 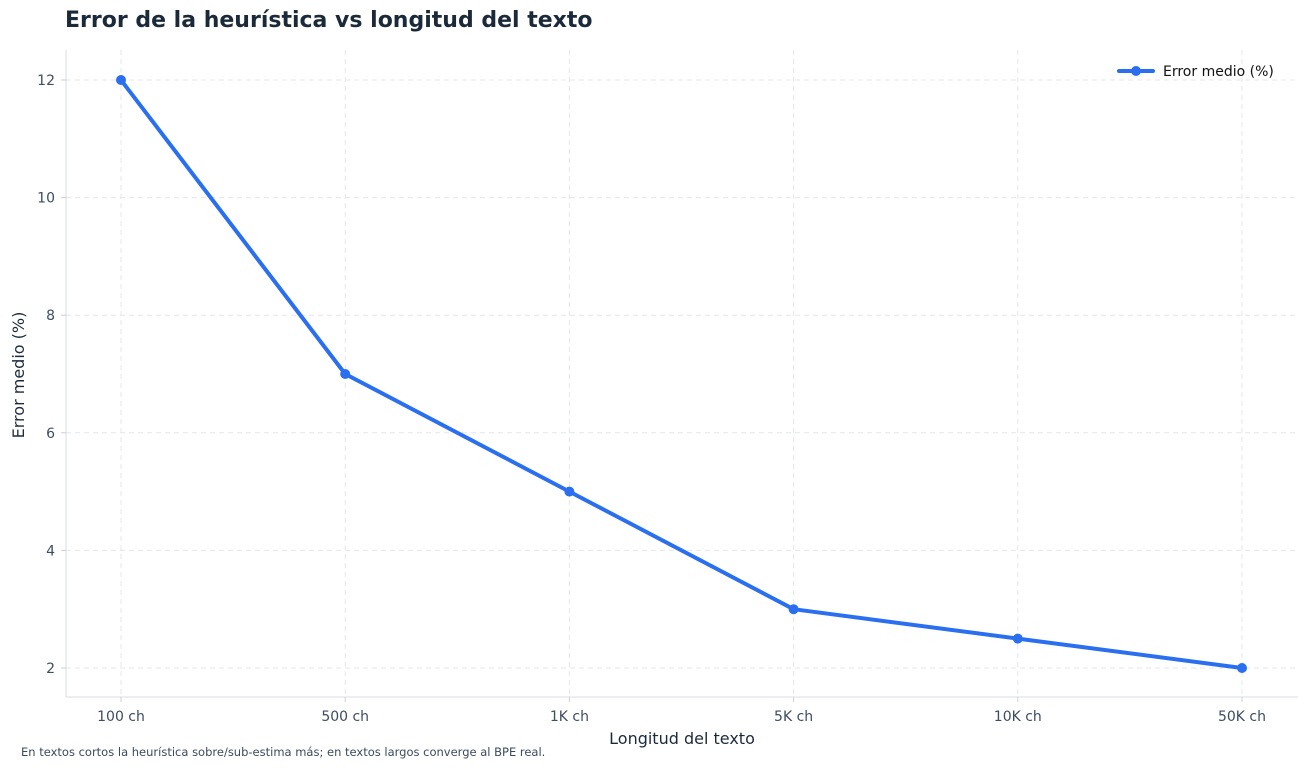 What do you see at coordinates (51, 375) in the screenshot?
I see `y-tick-labels: 2 4 6 8 10 12` at bounding box center [51, 375].